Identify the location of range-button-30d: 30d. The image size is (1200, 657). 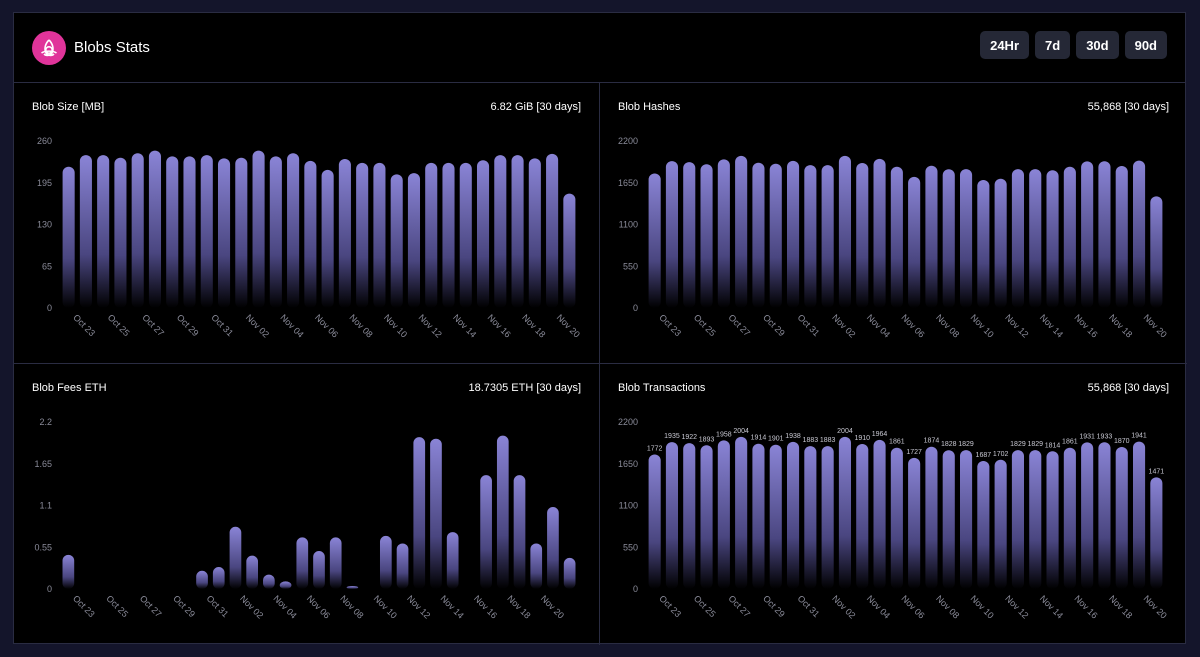
(1097, 45).